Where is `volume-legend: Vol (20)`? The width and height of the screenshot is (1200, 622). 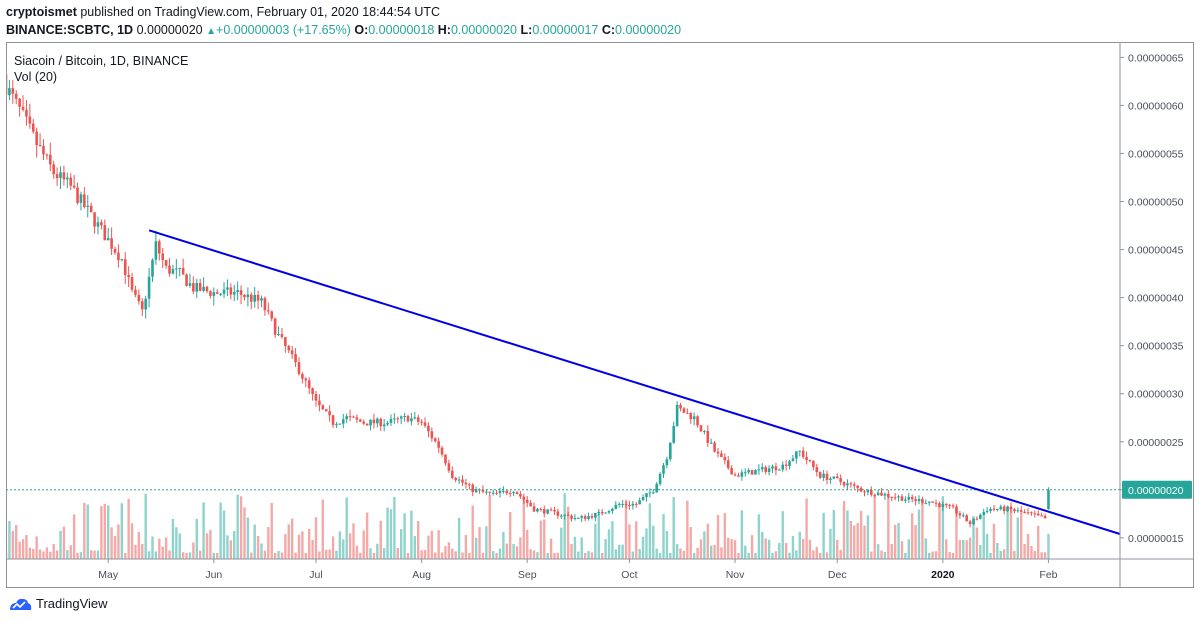
volume-legend: Vol (20) is located at coordinates (36, 77).